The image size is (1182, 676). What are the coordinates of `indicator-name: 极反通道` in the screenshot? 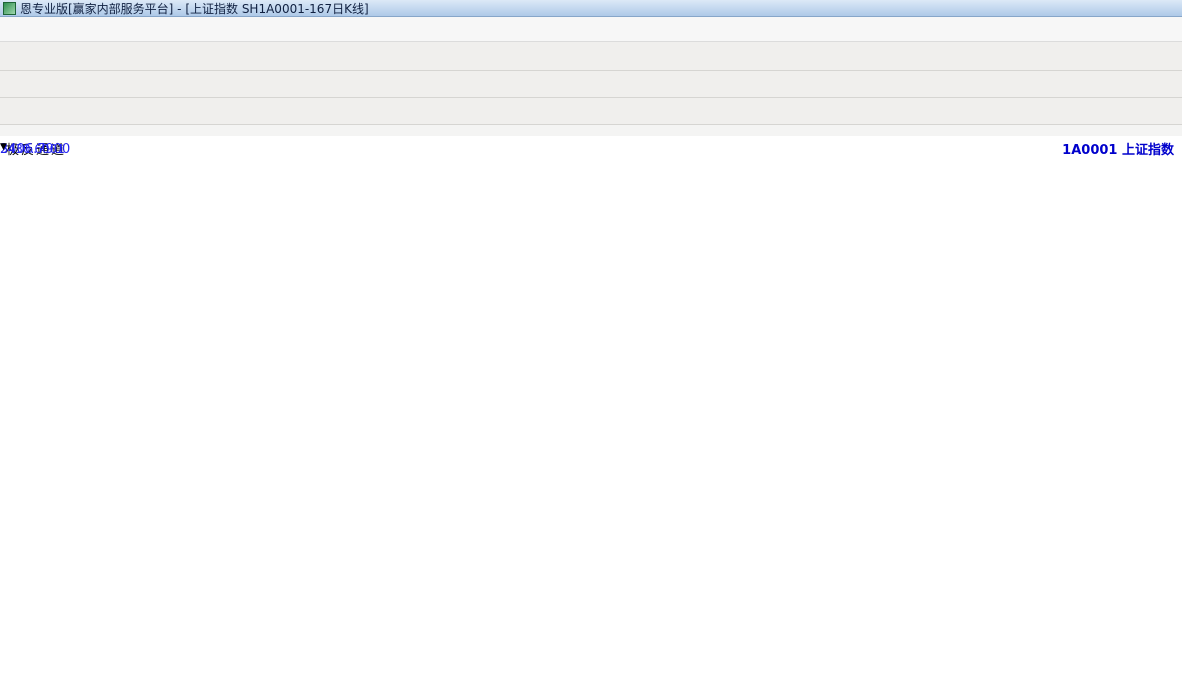 It's located at (36, 150).